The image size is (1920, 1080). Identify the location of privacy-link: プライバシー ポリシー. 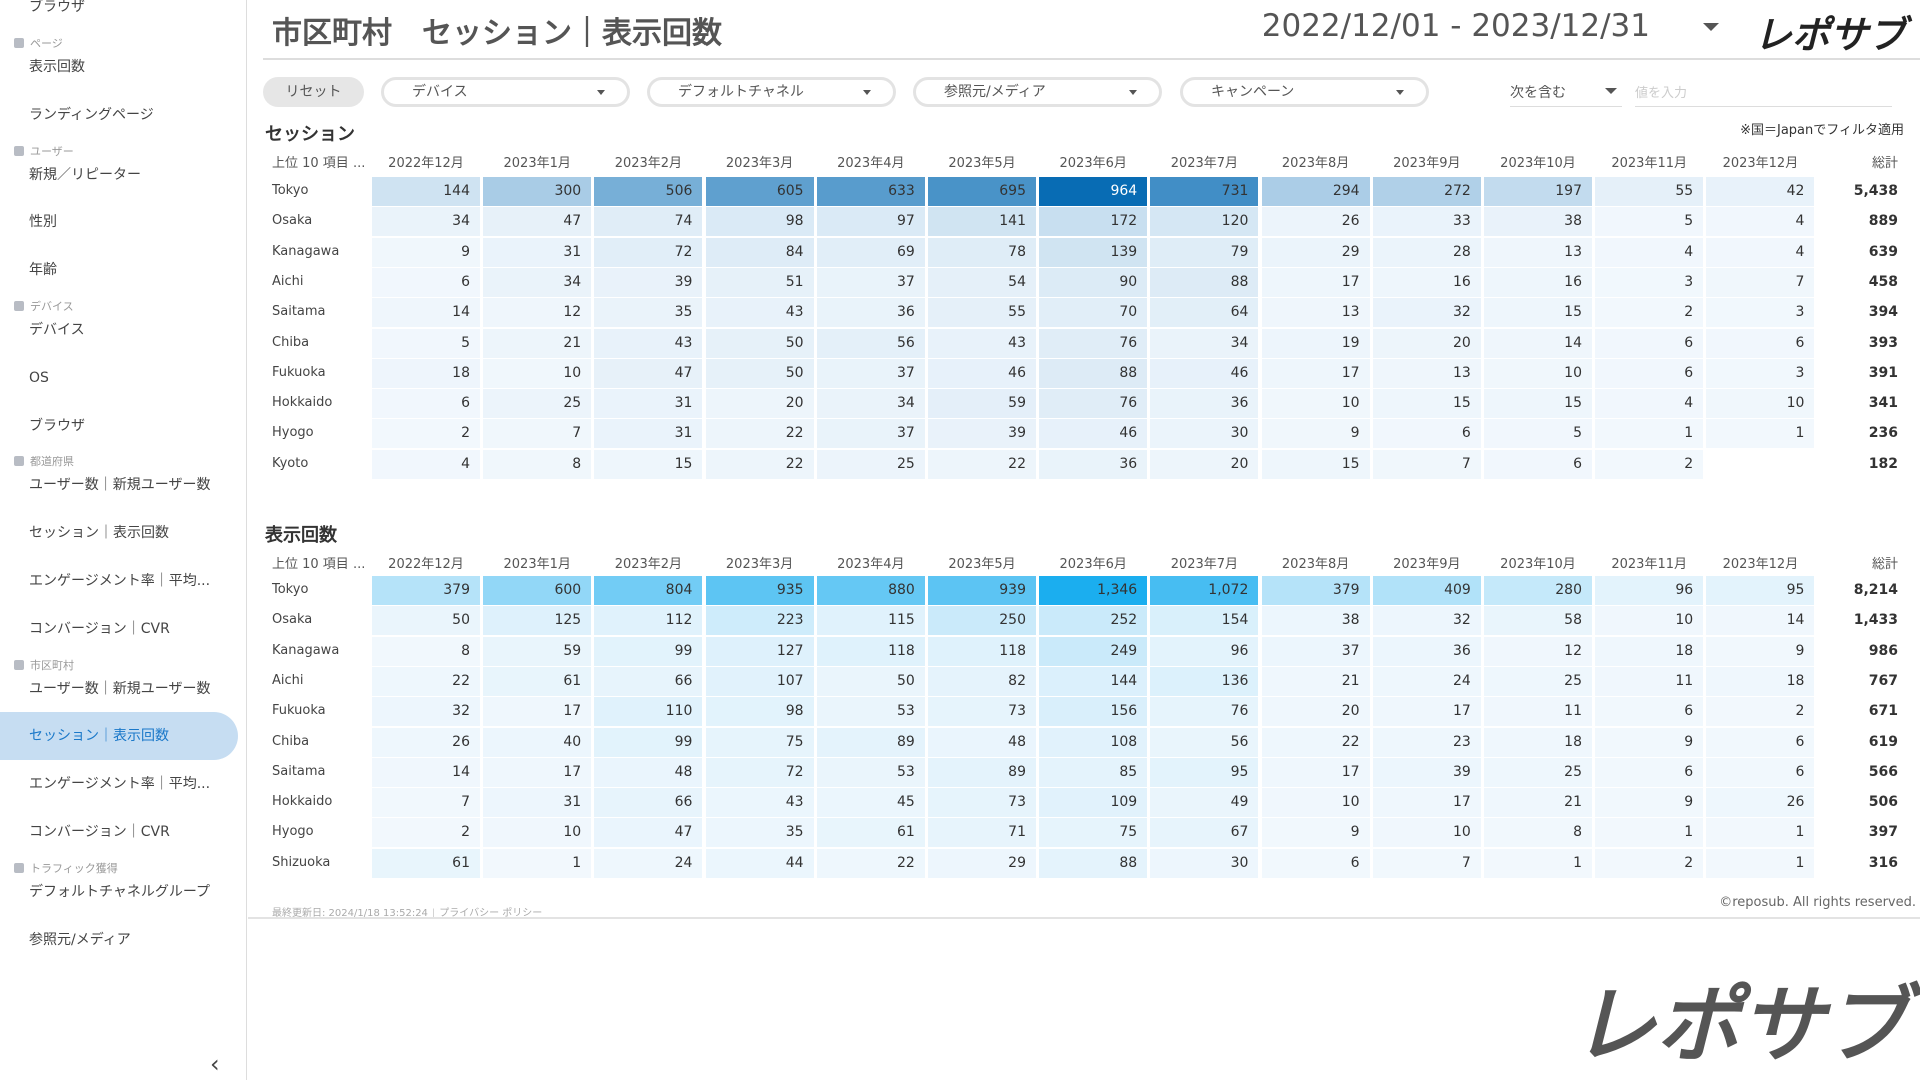
(491, 913).